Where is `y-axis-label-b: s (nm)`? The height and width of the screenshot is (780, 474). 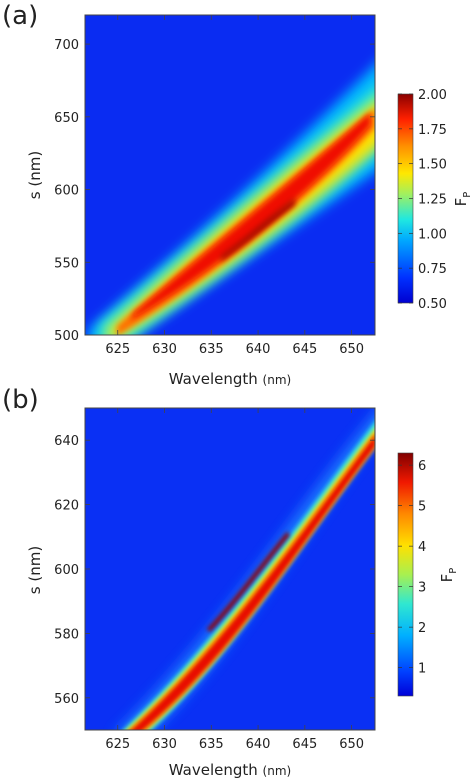 y-axis-label-b: s (nm) is located at coordinates (35, 570).